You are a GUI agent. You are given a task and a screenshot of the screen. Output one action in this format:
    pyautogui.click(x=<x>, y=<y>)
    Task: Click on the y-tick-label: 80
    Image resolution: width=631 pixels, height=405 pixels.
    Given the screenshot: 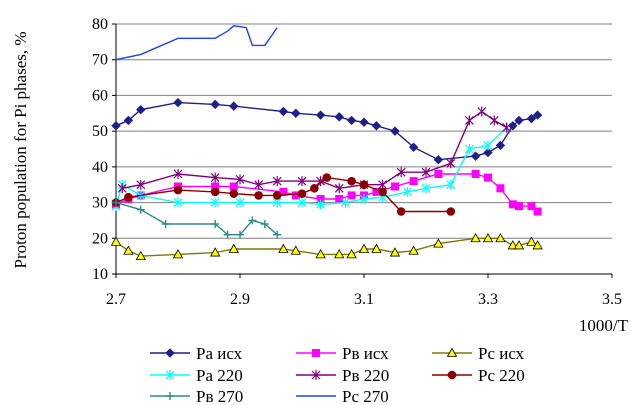 What is the action you would take?
    pyautogui.click(x=100, y=24)
    